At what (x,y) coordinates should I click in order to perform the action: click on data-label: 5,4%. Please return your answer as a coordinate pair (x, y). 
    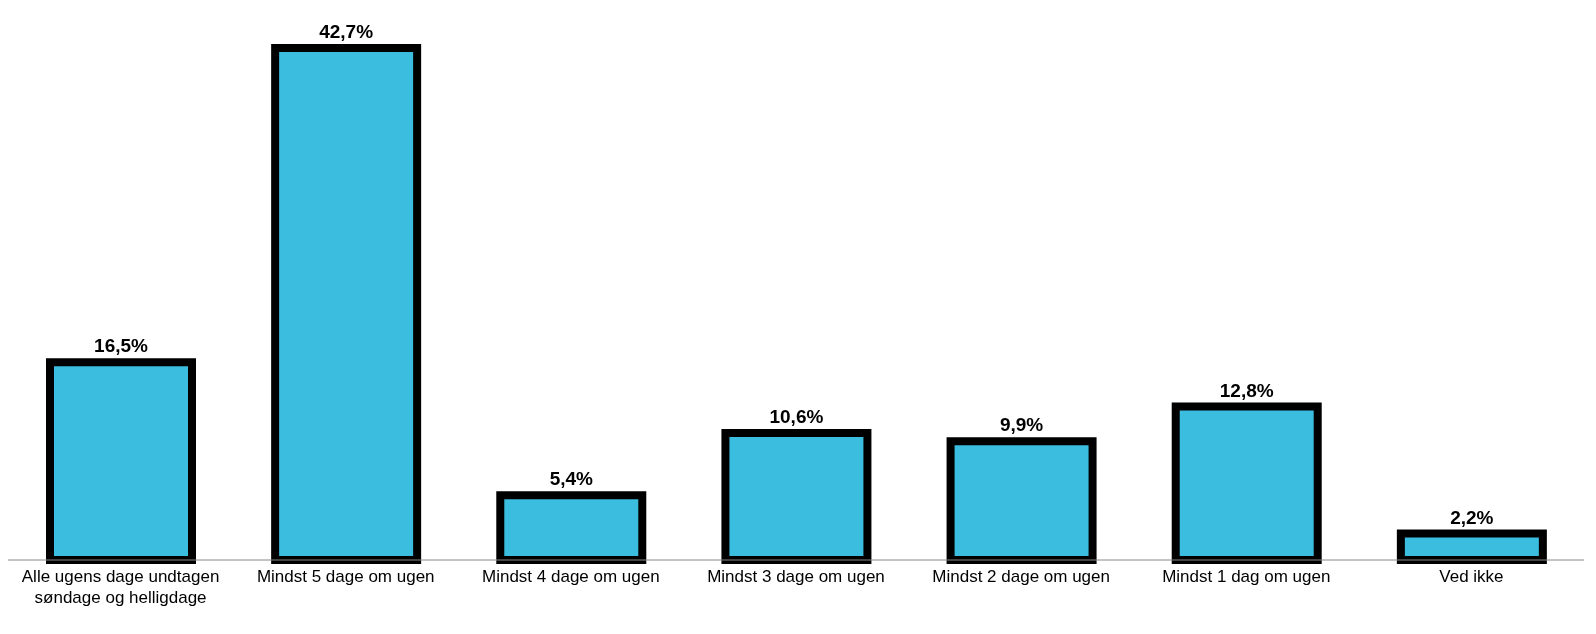
    Looking at the image, I should click on (571, 479).